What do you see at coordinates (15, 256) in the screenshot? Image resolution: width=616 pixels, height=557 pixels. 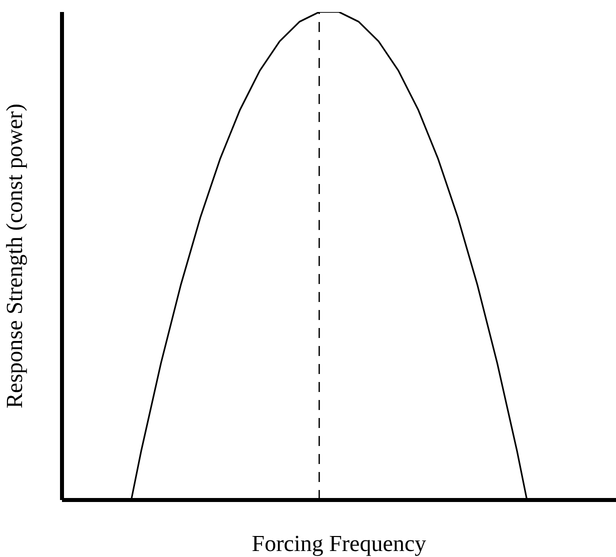 I see `y-axis-title: Response Strength (const power)` at bounding box center [15, 256].